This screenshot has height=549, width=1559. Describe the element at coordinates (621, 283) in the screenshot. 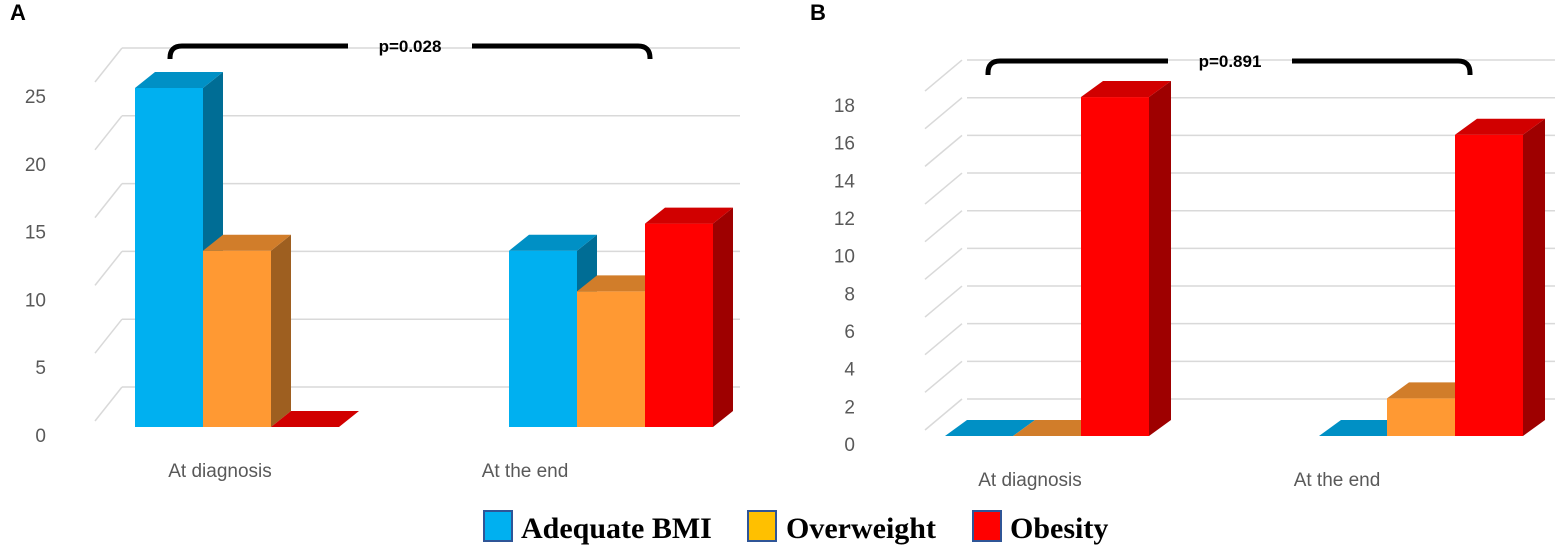

I see `panel-a-bar-overweight-2-top` at that location.